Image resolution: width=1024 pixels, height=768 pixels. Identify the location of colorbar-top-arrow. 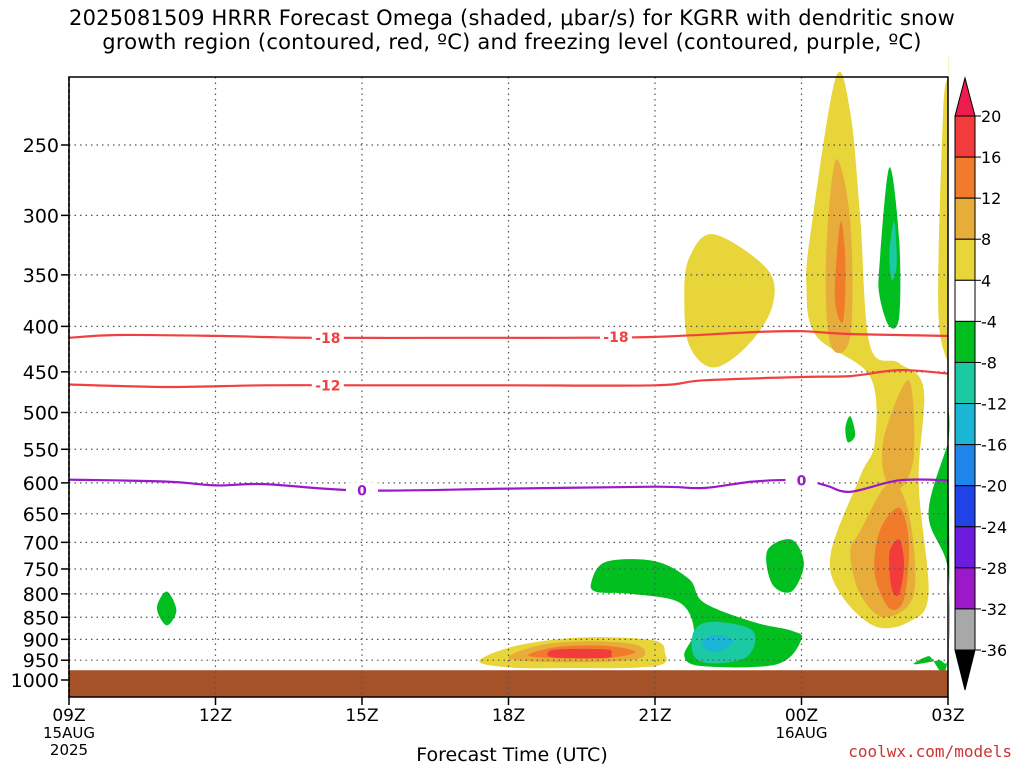
(965, 96).